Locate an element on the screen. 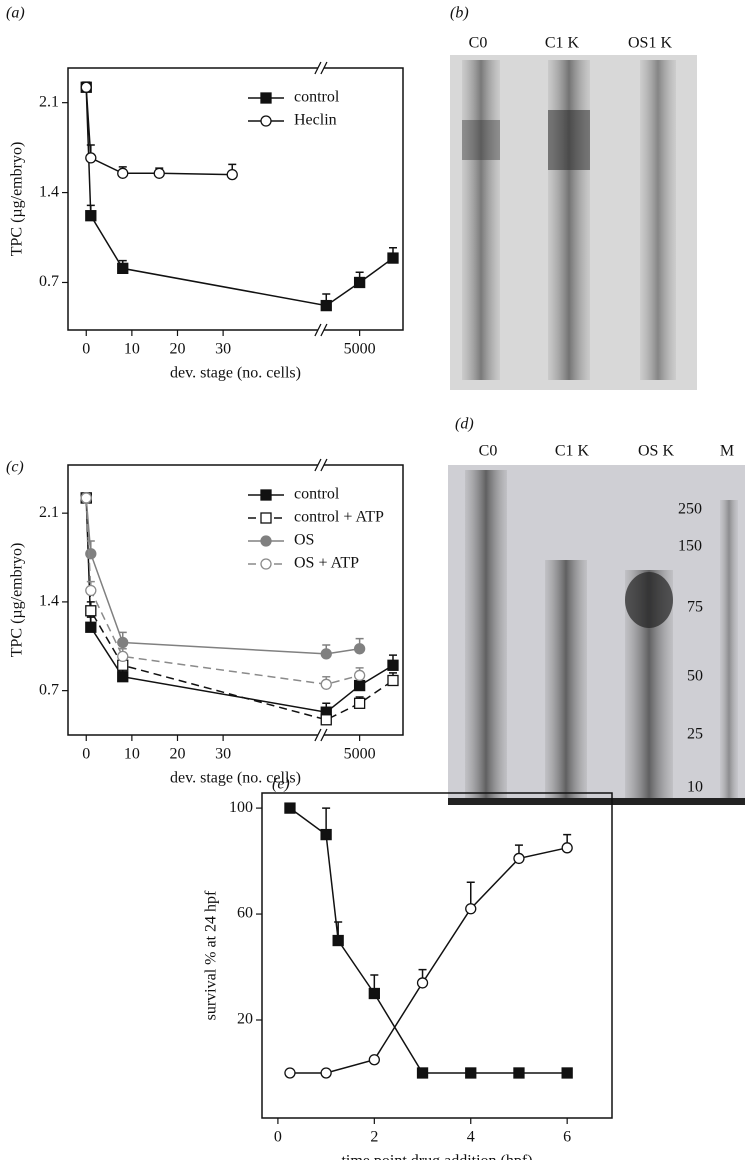  y-tick-label: 20 is located at coordinates (245, 1019).